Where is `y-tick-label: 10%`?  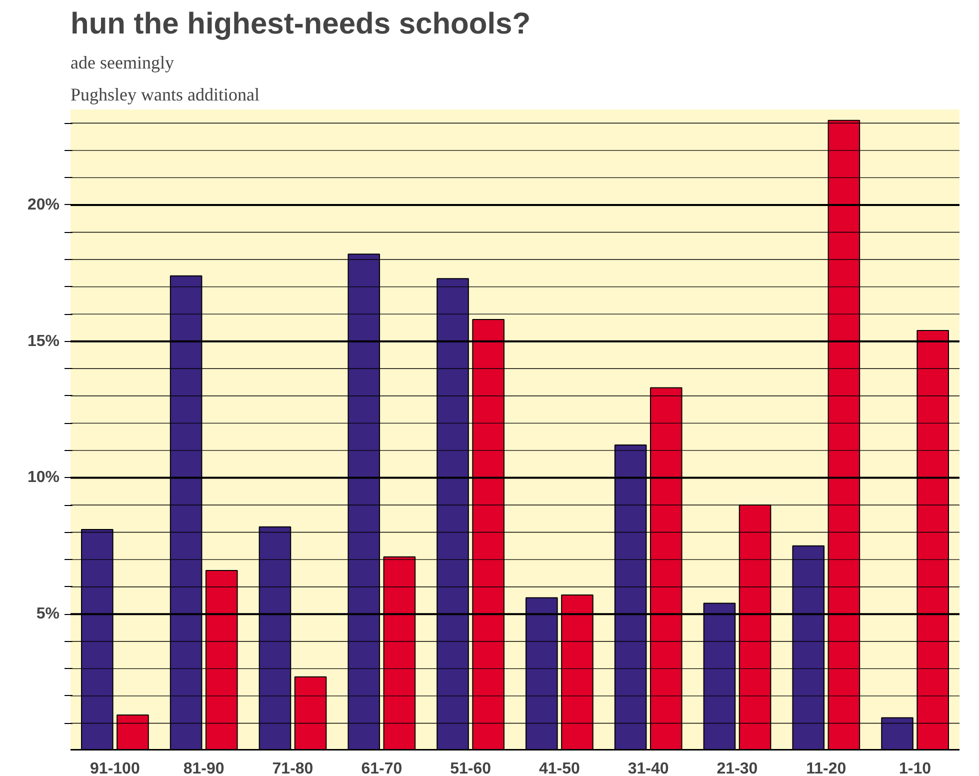 y-tick-label: 10% is located at coordinates (43, 477).